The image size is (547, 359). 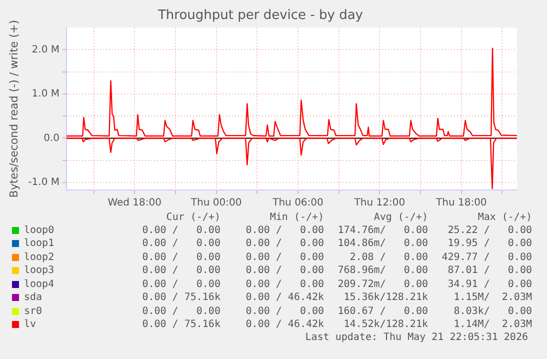 I want to click on x-tick-label: Thu 18:00, so click(x=461, y=203).